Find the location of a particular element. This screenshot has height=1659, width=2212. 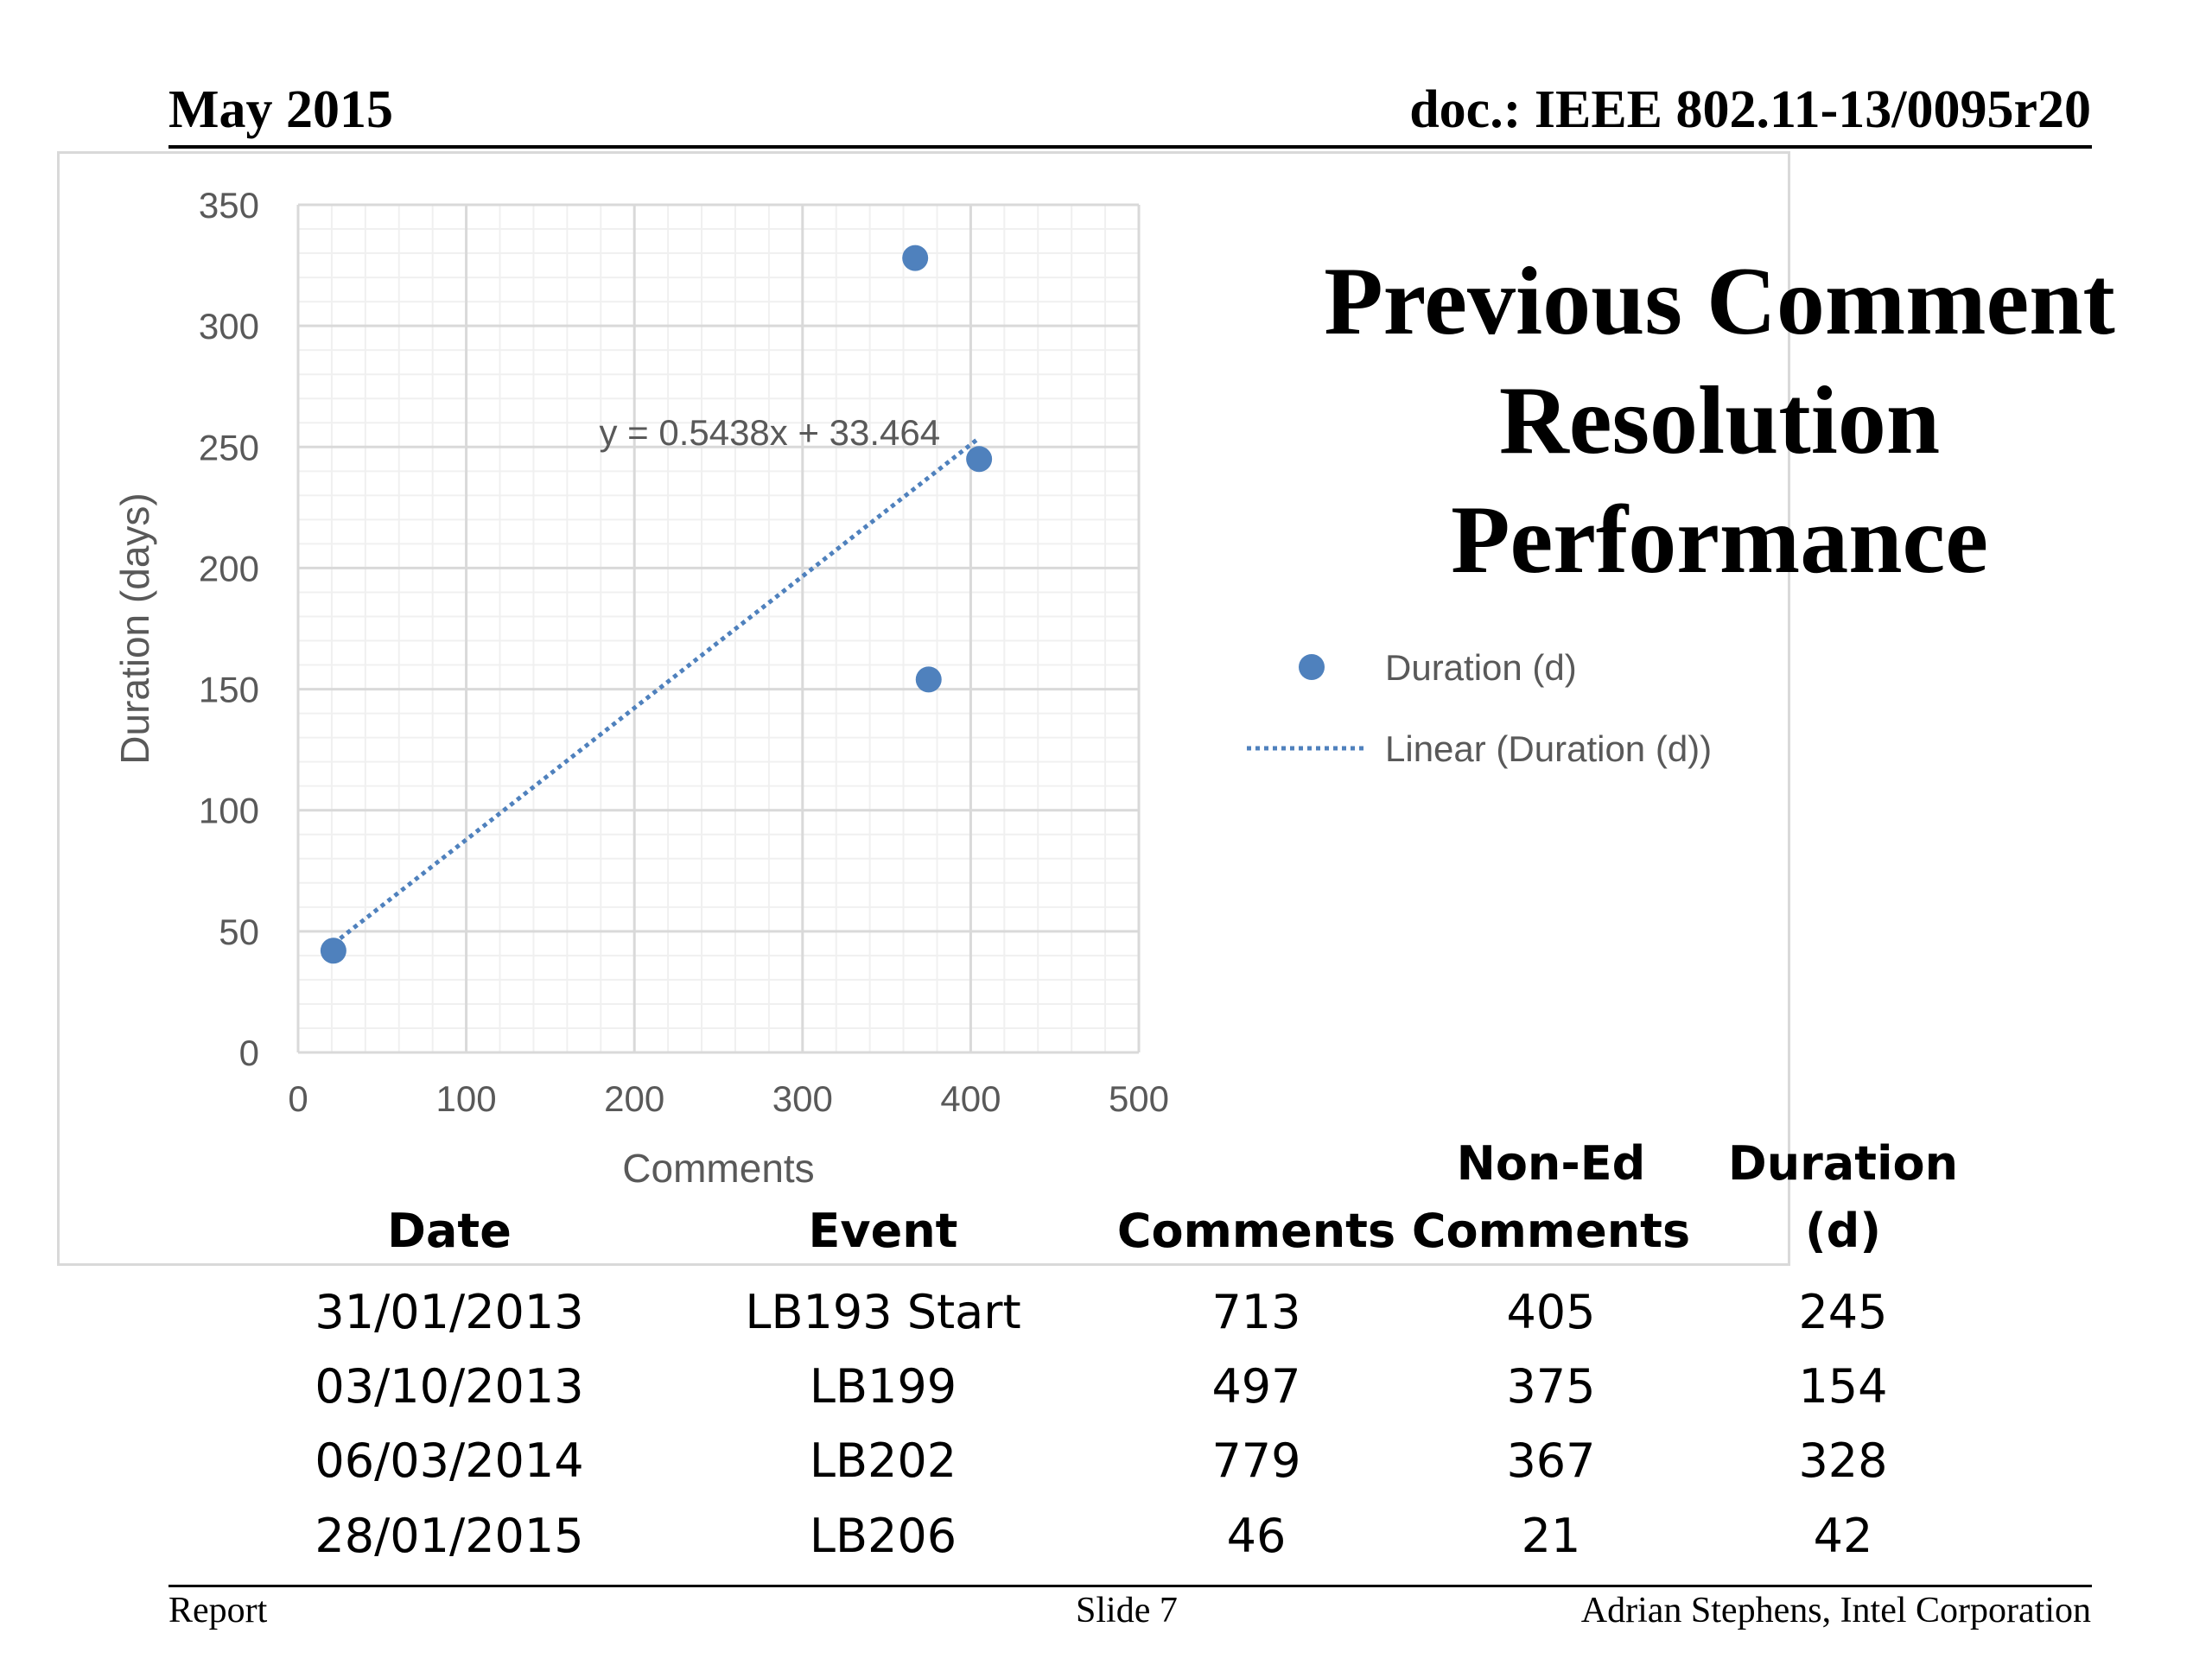

table-cell: 367 is located at coordinates (1551, 1460).